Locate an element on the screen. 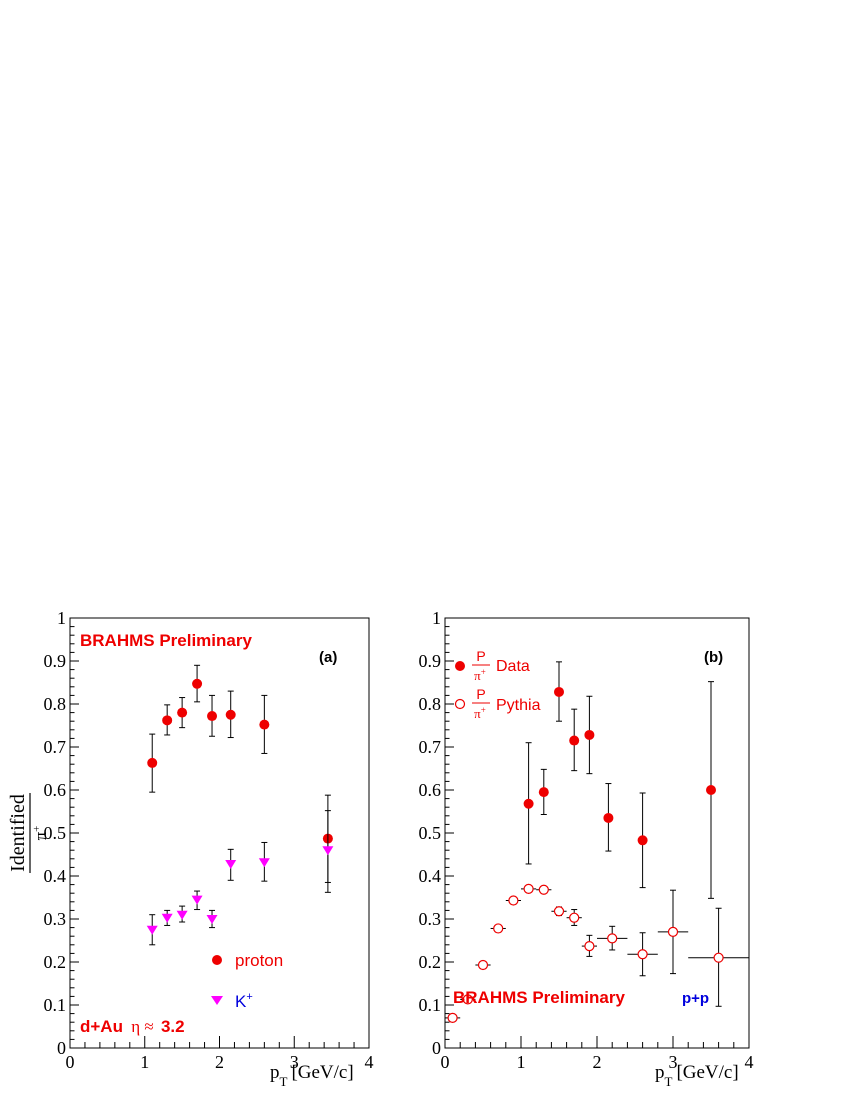 This screenshot has width=850, height=1100. brahms-label-a: BRAHMS Preliminary is located at coordinates (166, 640).